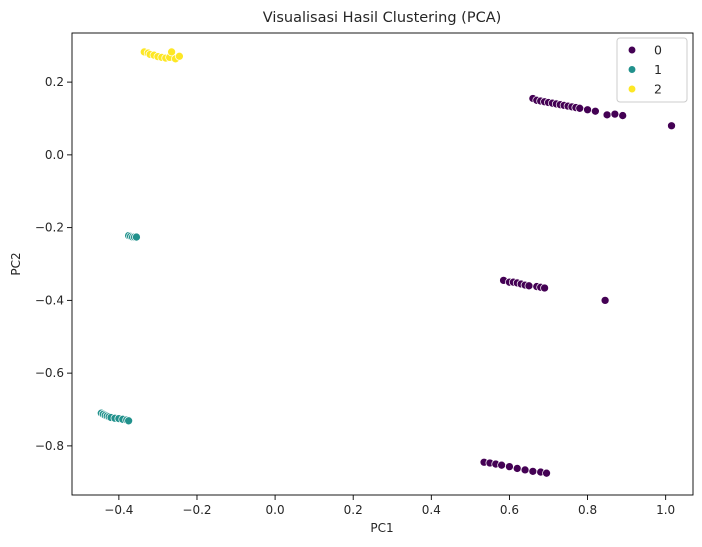 The width and height of the screenshot is (702, 547). Describe the element at coordinates (509, 510) in the screenshot. I see `x-tick-label: 0.6` at that location.